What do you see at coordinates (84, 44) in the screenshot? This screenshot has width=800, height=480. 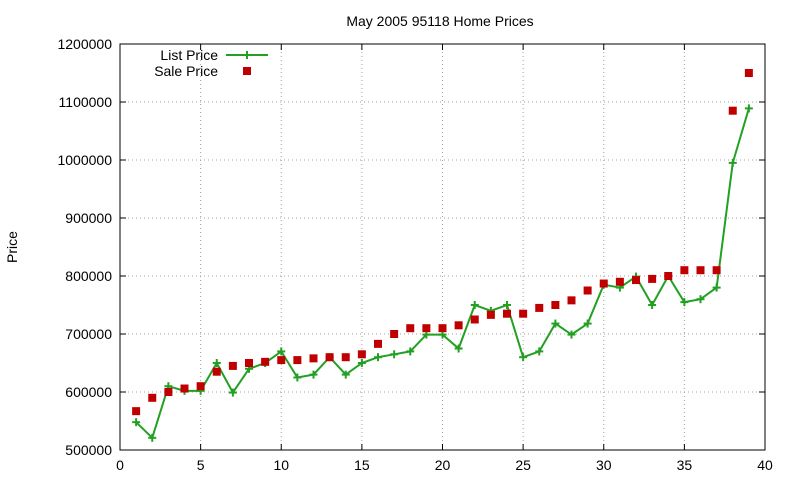 I see `y-tick-label: 1200000` at bounding box center [84, 44].